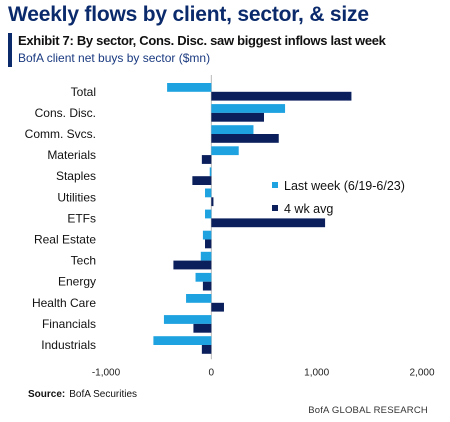 The height and width of the screenshot is (422, 450). I want to click on x-tick-label: 0, so click(212, 372).